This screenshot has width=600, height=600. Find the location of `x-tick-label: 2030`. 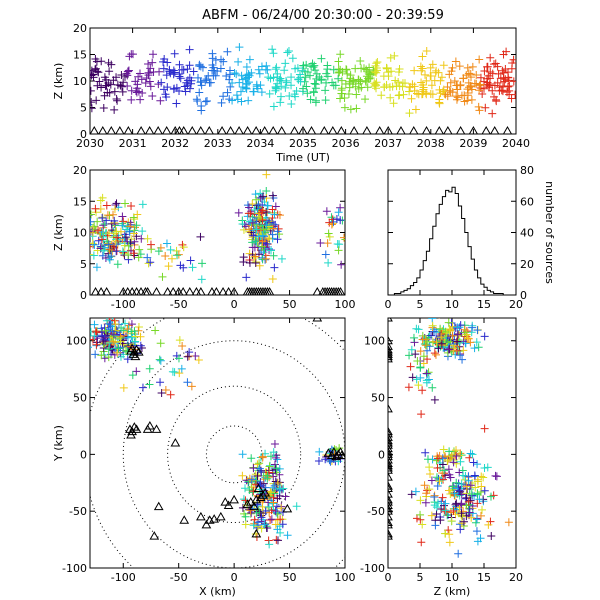

x-tick-label: 2030 is located at coordinates (90, 143).